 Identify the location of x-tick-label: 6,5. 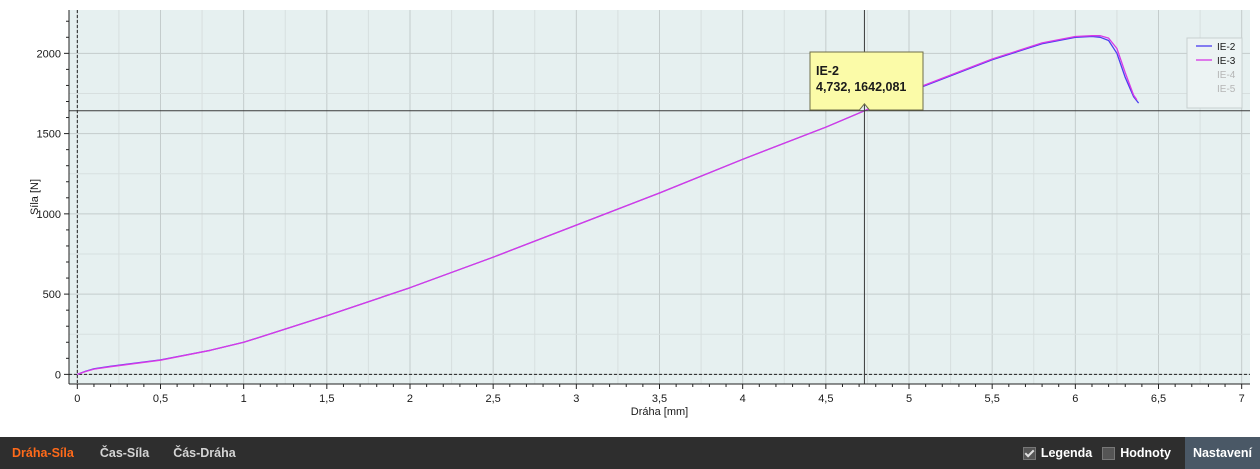
(1158, 399).